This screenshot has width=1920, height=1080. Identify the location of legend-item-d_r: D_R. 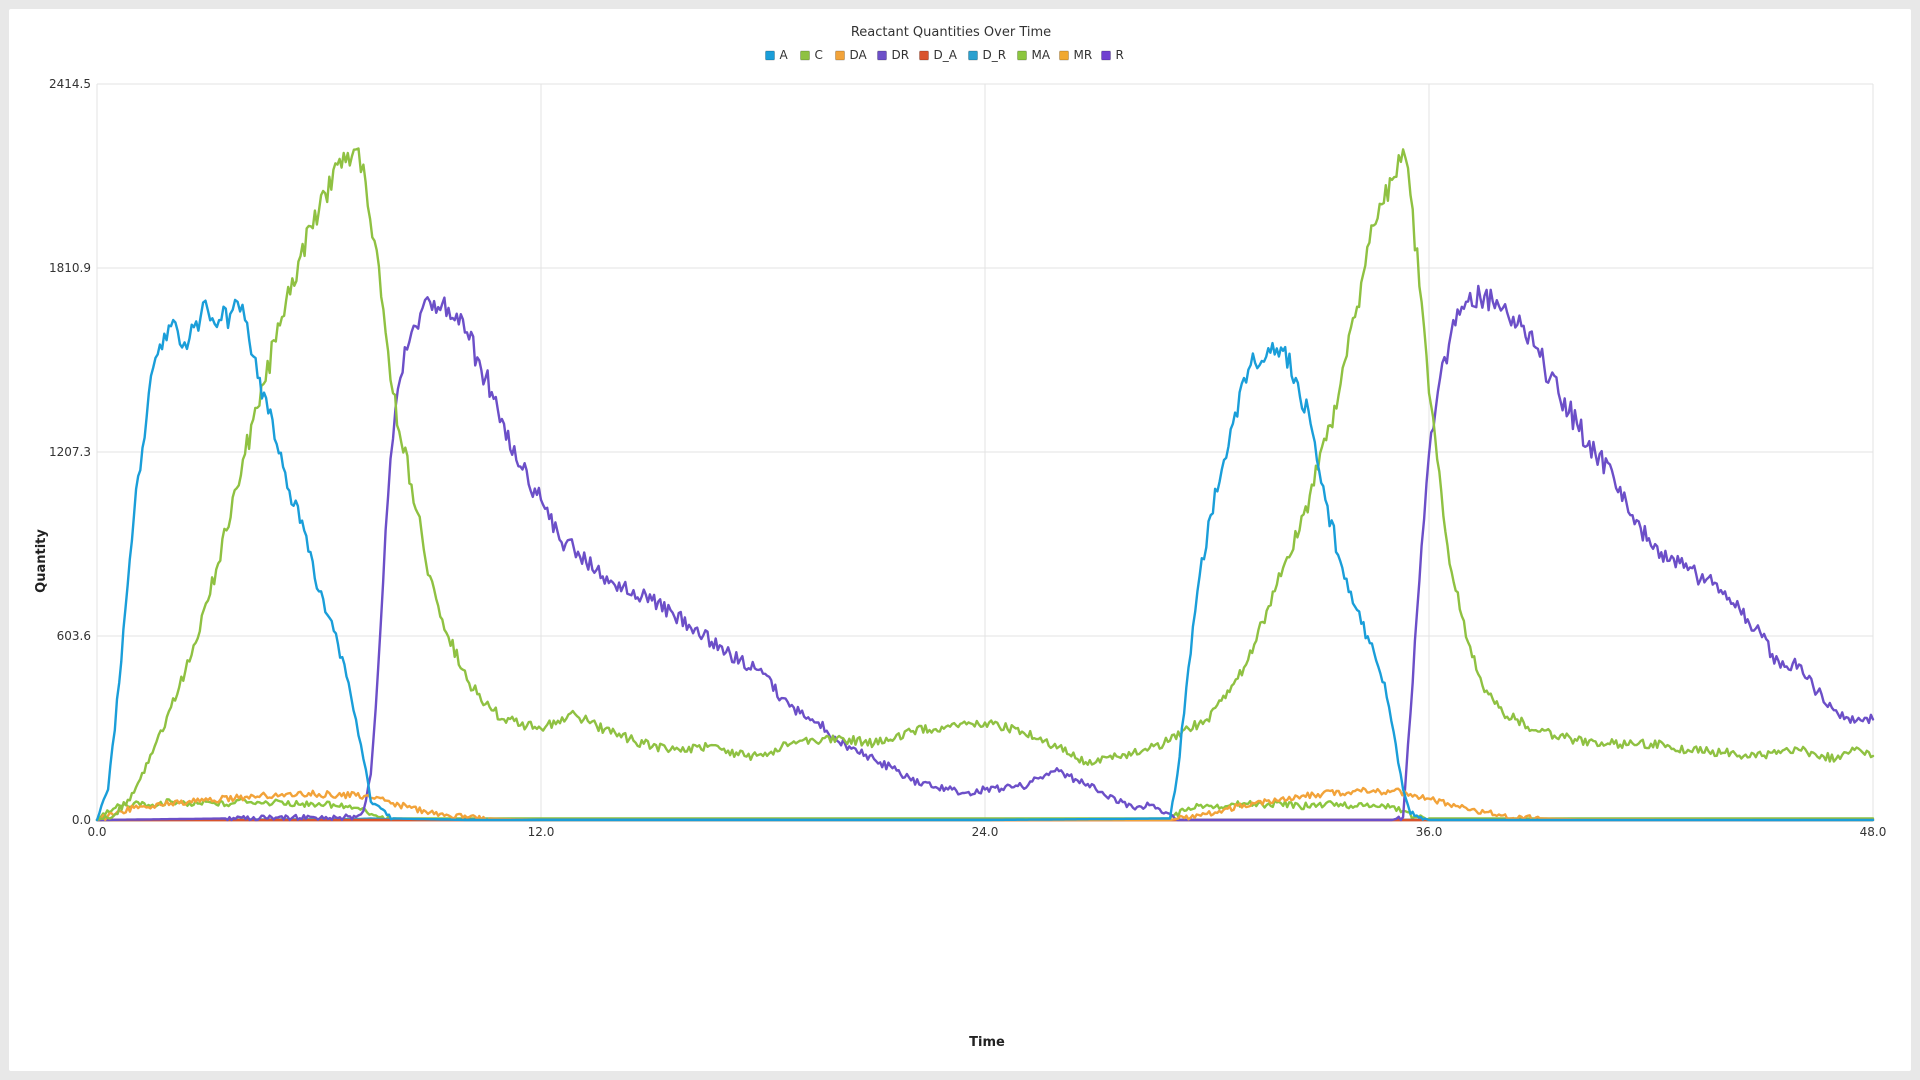
(987, 55).